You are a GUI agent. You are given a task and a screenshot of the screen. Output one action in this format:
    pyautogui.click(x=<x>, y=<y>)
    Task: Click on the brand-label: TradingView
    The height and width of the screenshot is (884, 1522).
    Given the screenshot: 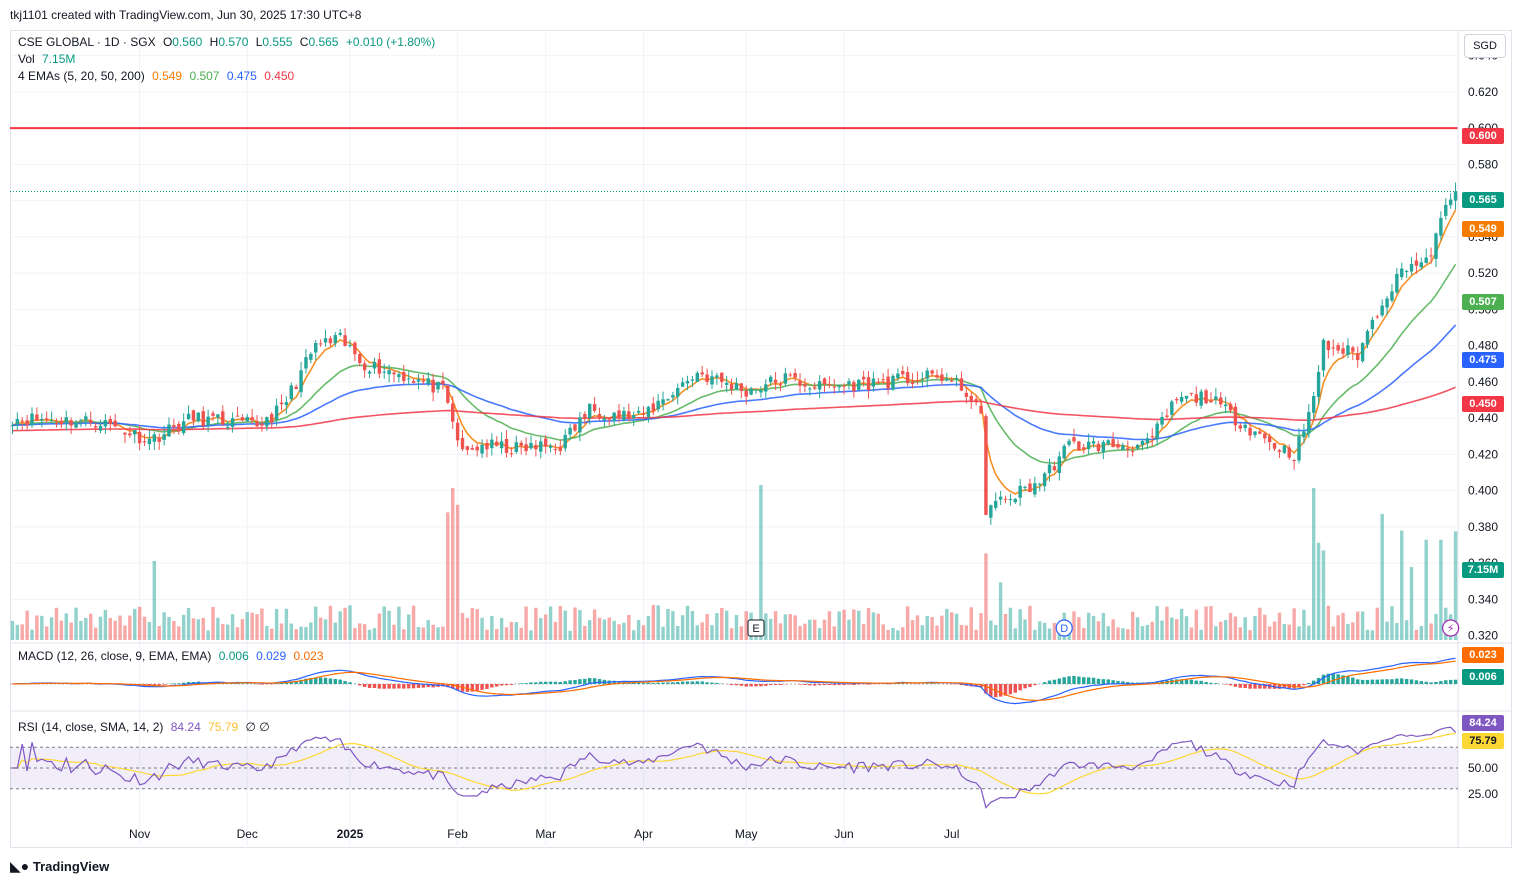 What is the action you would take?
    pyautogui.click(x=71, y=866)
    